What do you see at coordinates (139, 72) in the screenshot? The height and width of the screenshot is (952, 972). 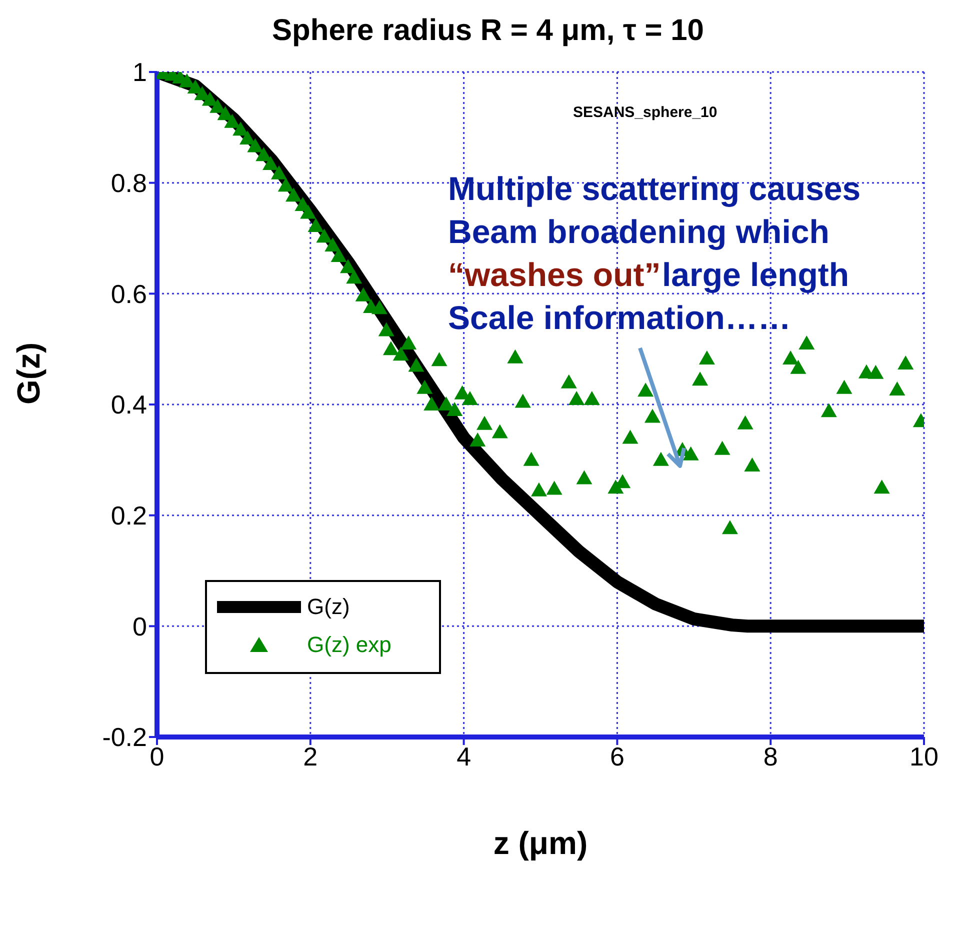 I see `y-tick-label: 1` at bounding box center [139, 72].